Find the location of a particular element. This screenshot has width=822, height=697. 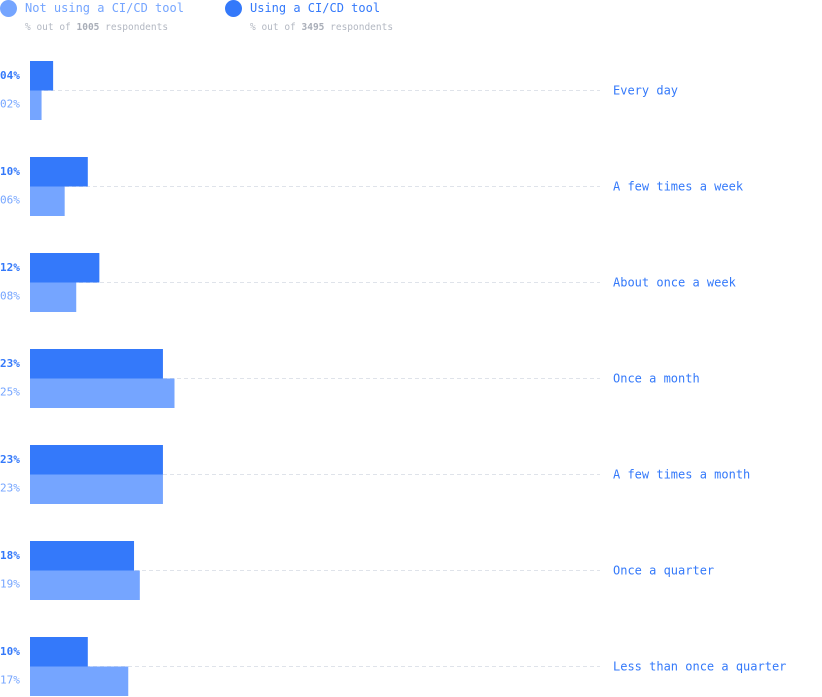

category-label: Once a quarter is located at coordinates (663, 571).